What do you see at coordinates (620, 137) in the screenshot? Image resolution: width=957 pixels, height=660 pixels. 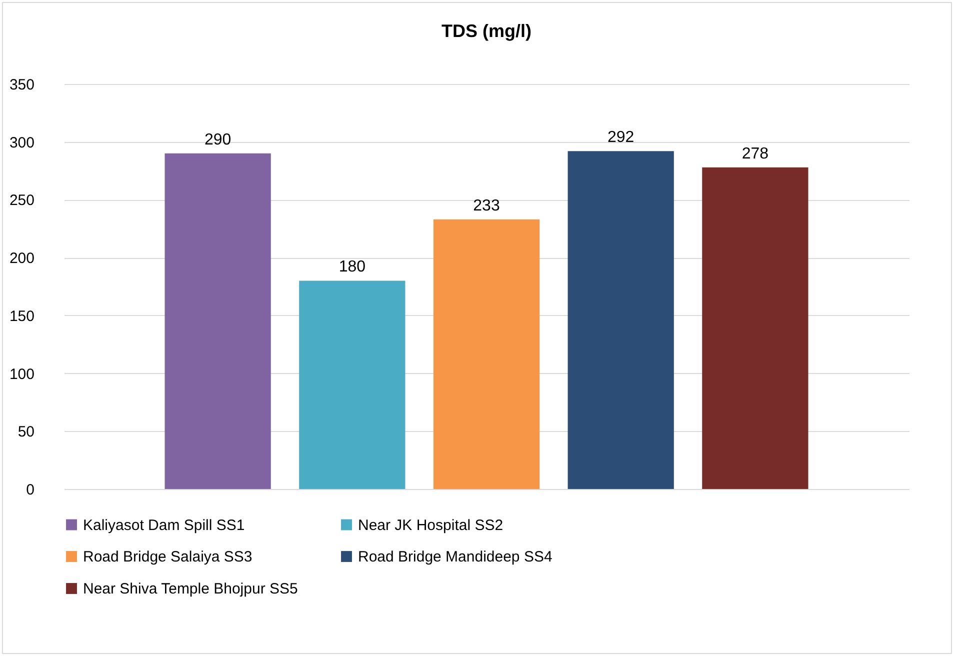 I see `data-label: 292` at bounding box center [620, 137].